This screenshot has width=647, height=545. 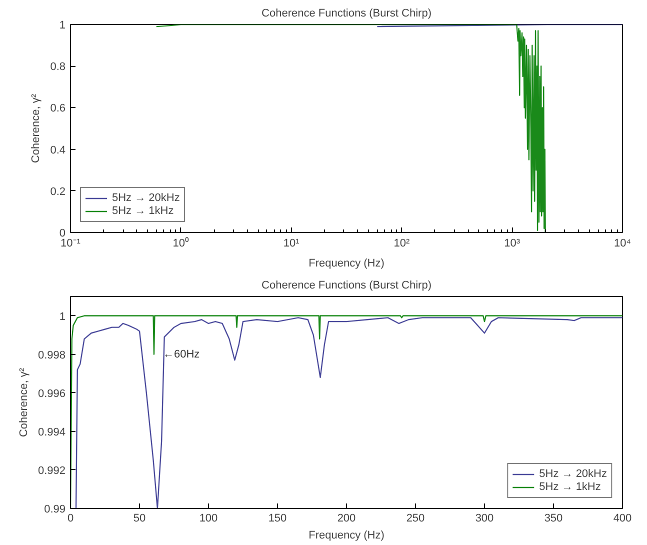 What do you see at coordinates (52, 432) in the screenshot?
I see `y-tick-label: 0.994` at bounding box center [52, 432].